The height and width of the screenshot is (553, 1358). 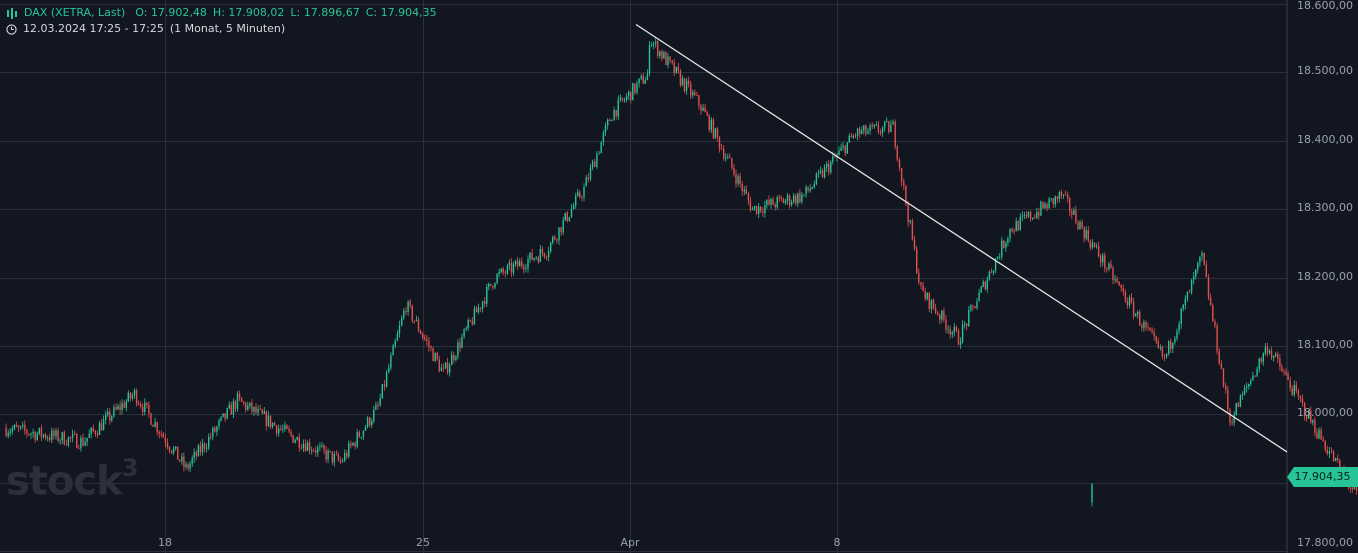 What do you see at coordinates (1325, 413) in the screenshot?
I see `price-tick-label: 18.000,00` at bounding box center [1325, 413].